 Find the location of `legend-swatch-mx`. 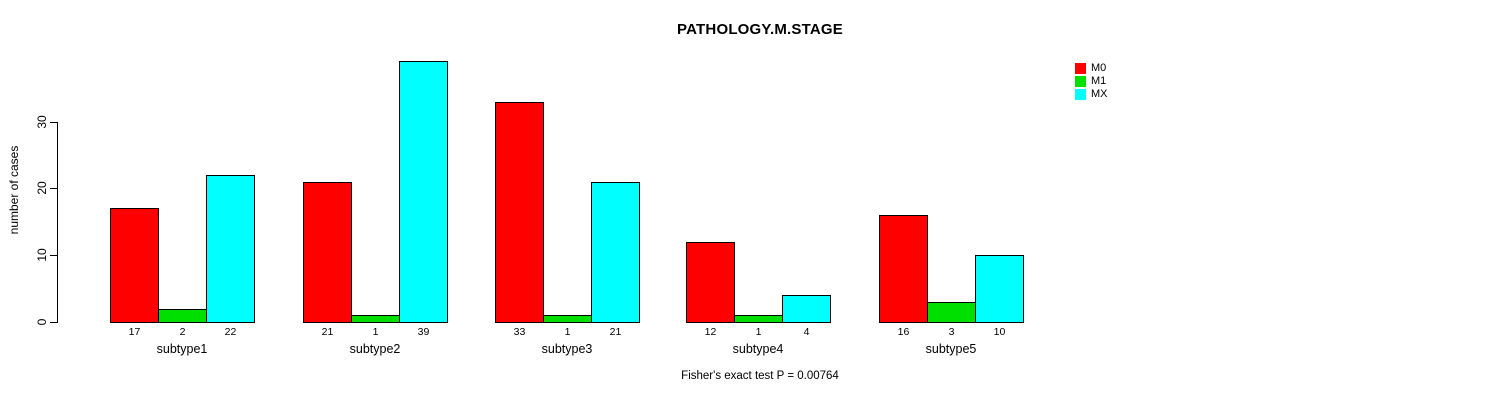

legend-swatch-mx is located at coordinates (1080, 94).